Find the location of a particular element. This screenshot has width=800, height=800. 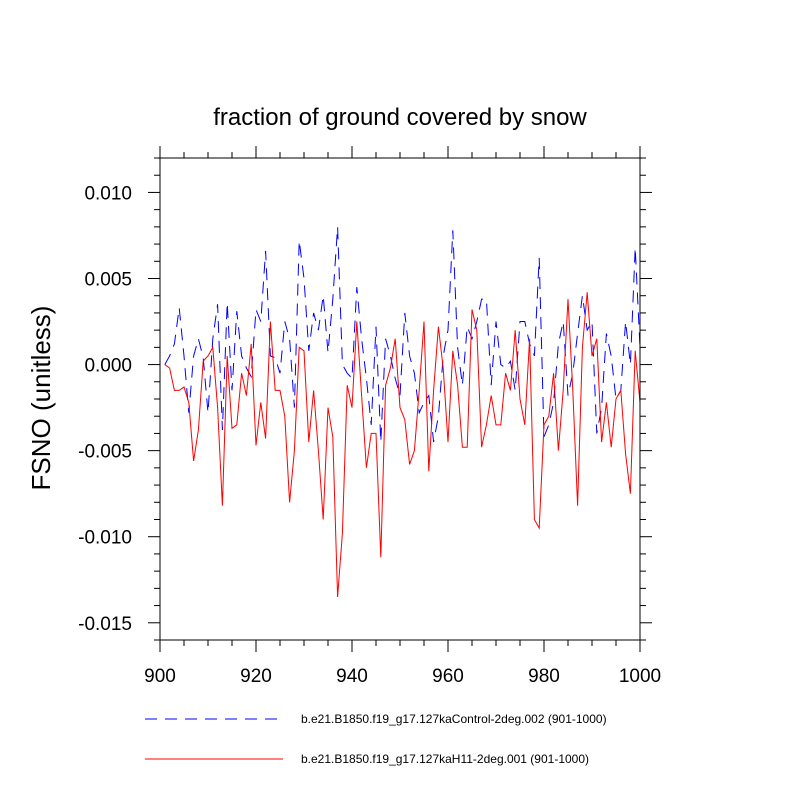

x-tick-labels: 900 920 940 960 980 1000 is located at coordinates (402, 676).